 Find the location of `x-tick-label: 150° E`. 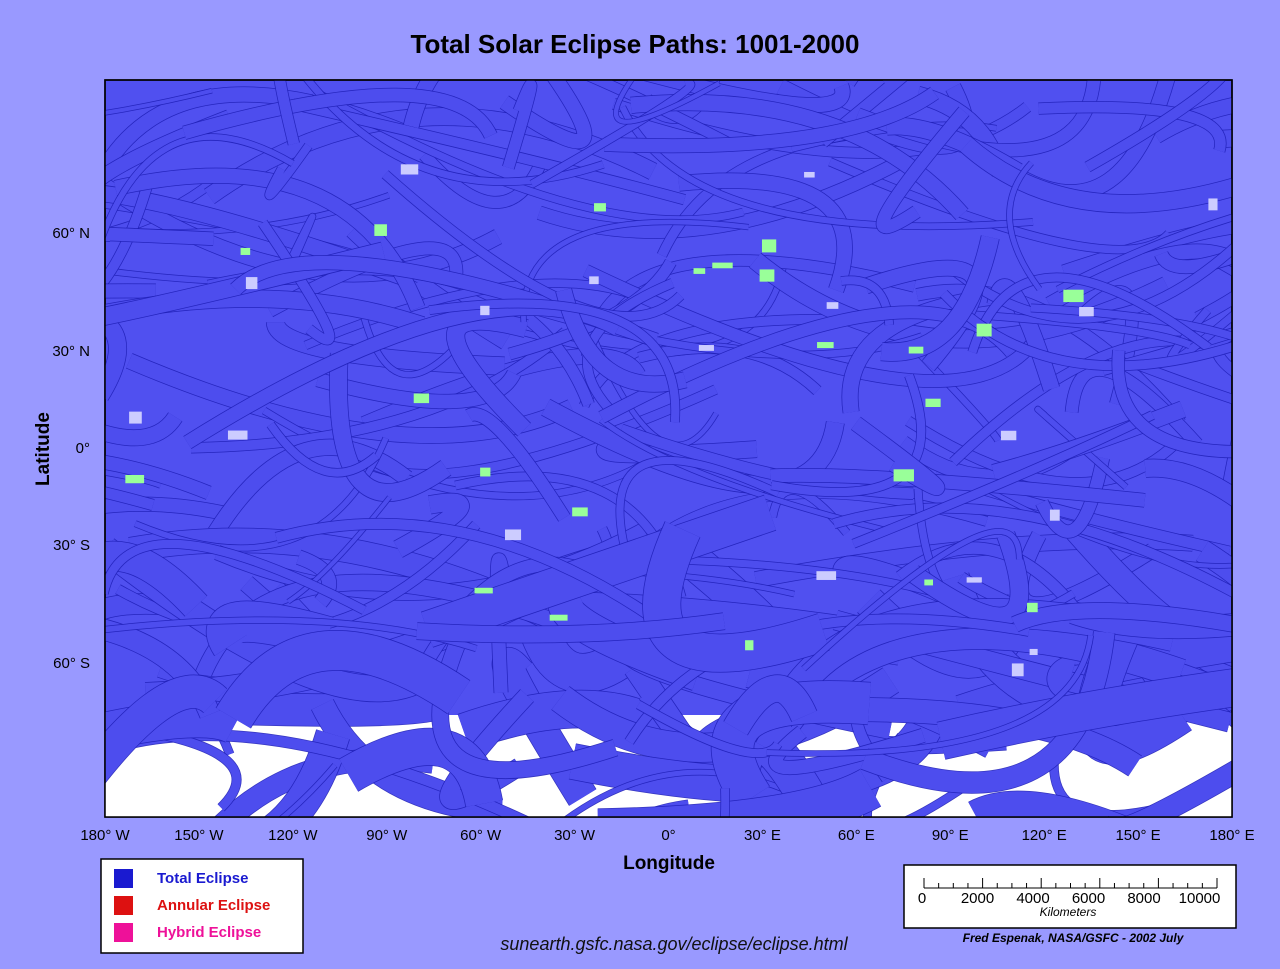

x-tick-label: 150° E is located at coordinates (1137, 835).